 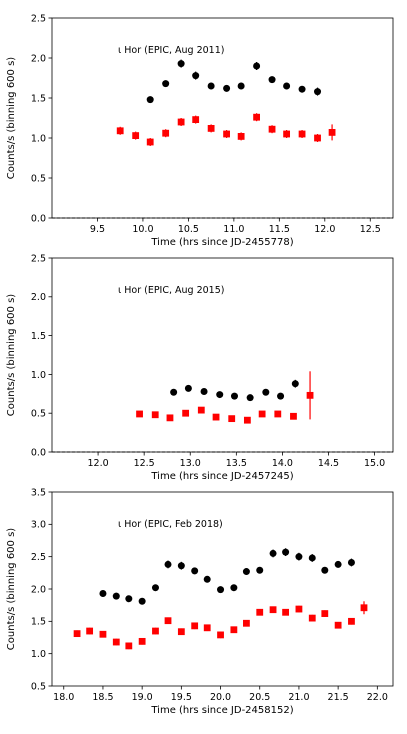 What do you see at coordinates (233, 229) in the screenshot?
I see `x-tick-label: 11.0` at bounding box center [233, 229].